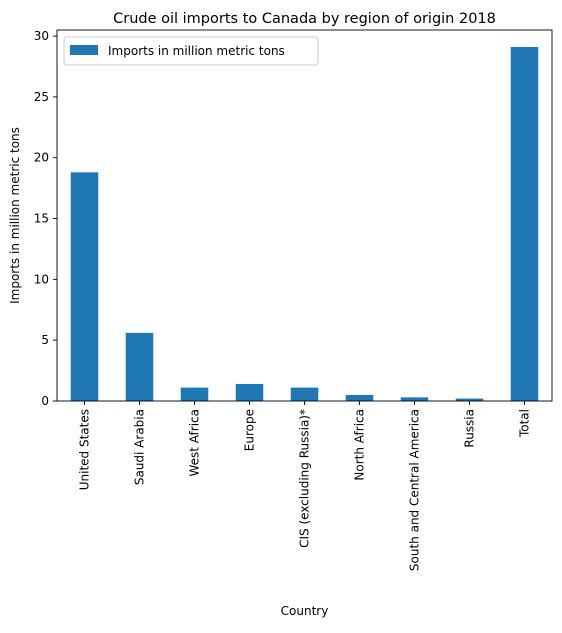  What do you see at coordinates (41, 36) in the screenshot?
I see `y-tick-label: 30` at bounding box center [41, 36].